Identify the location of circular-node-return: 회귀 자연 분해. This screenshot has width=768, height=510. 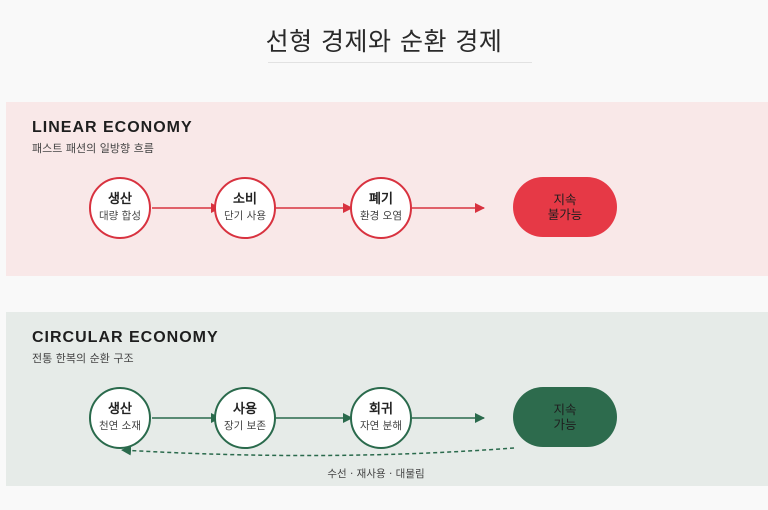
(381, 418).